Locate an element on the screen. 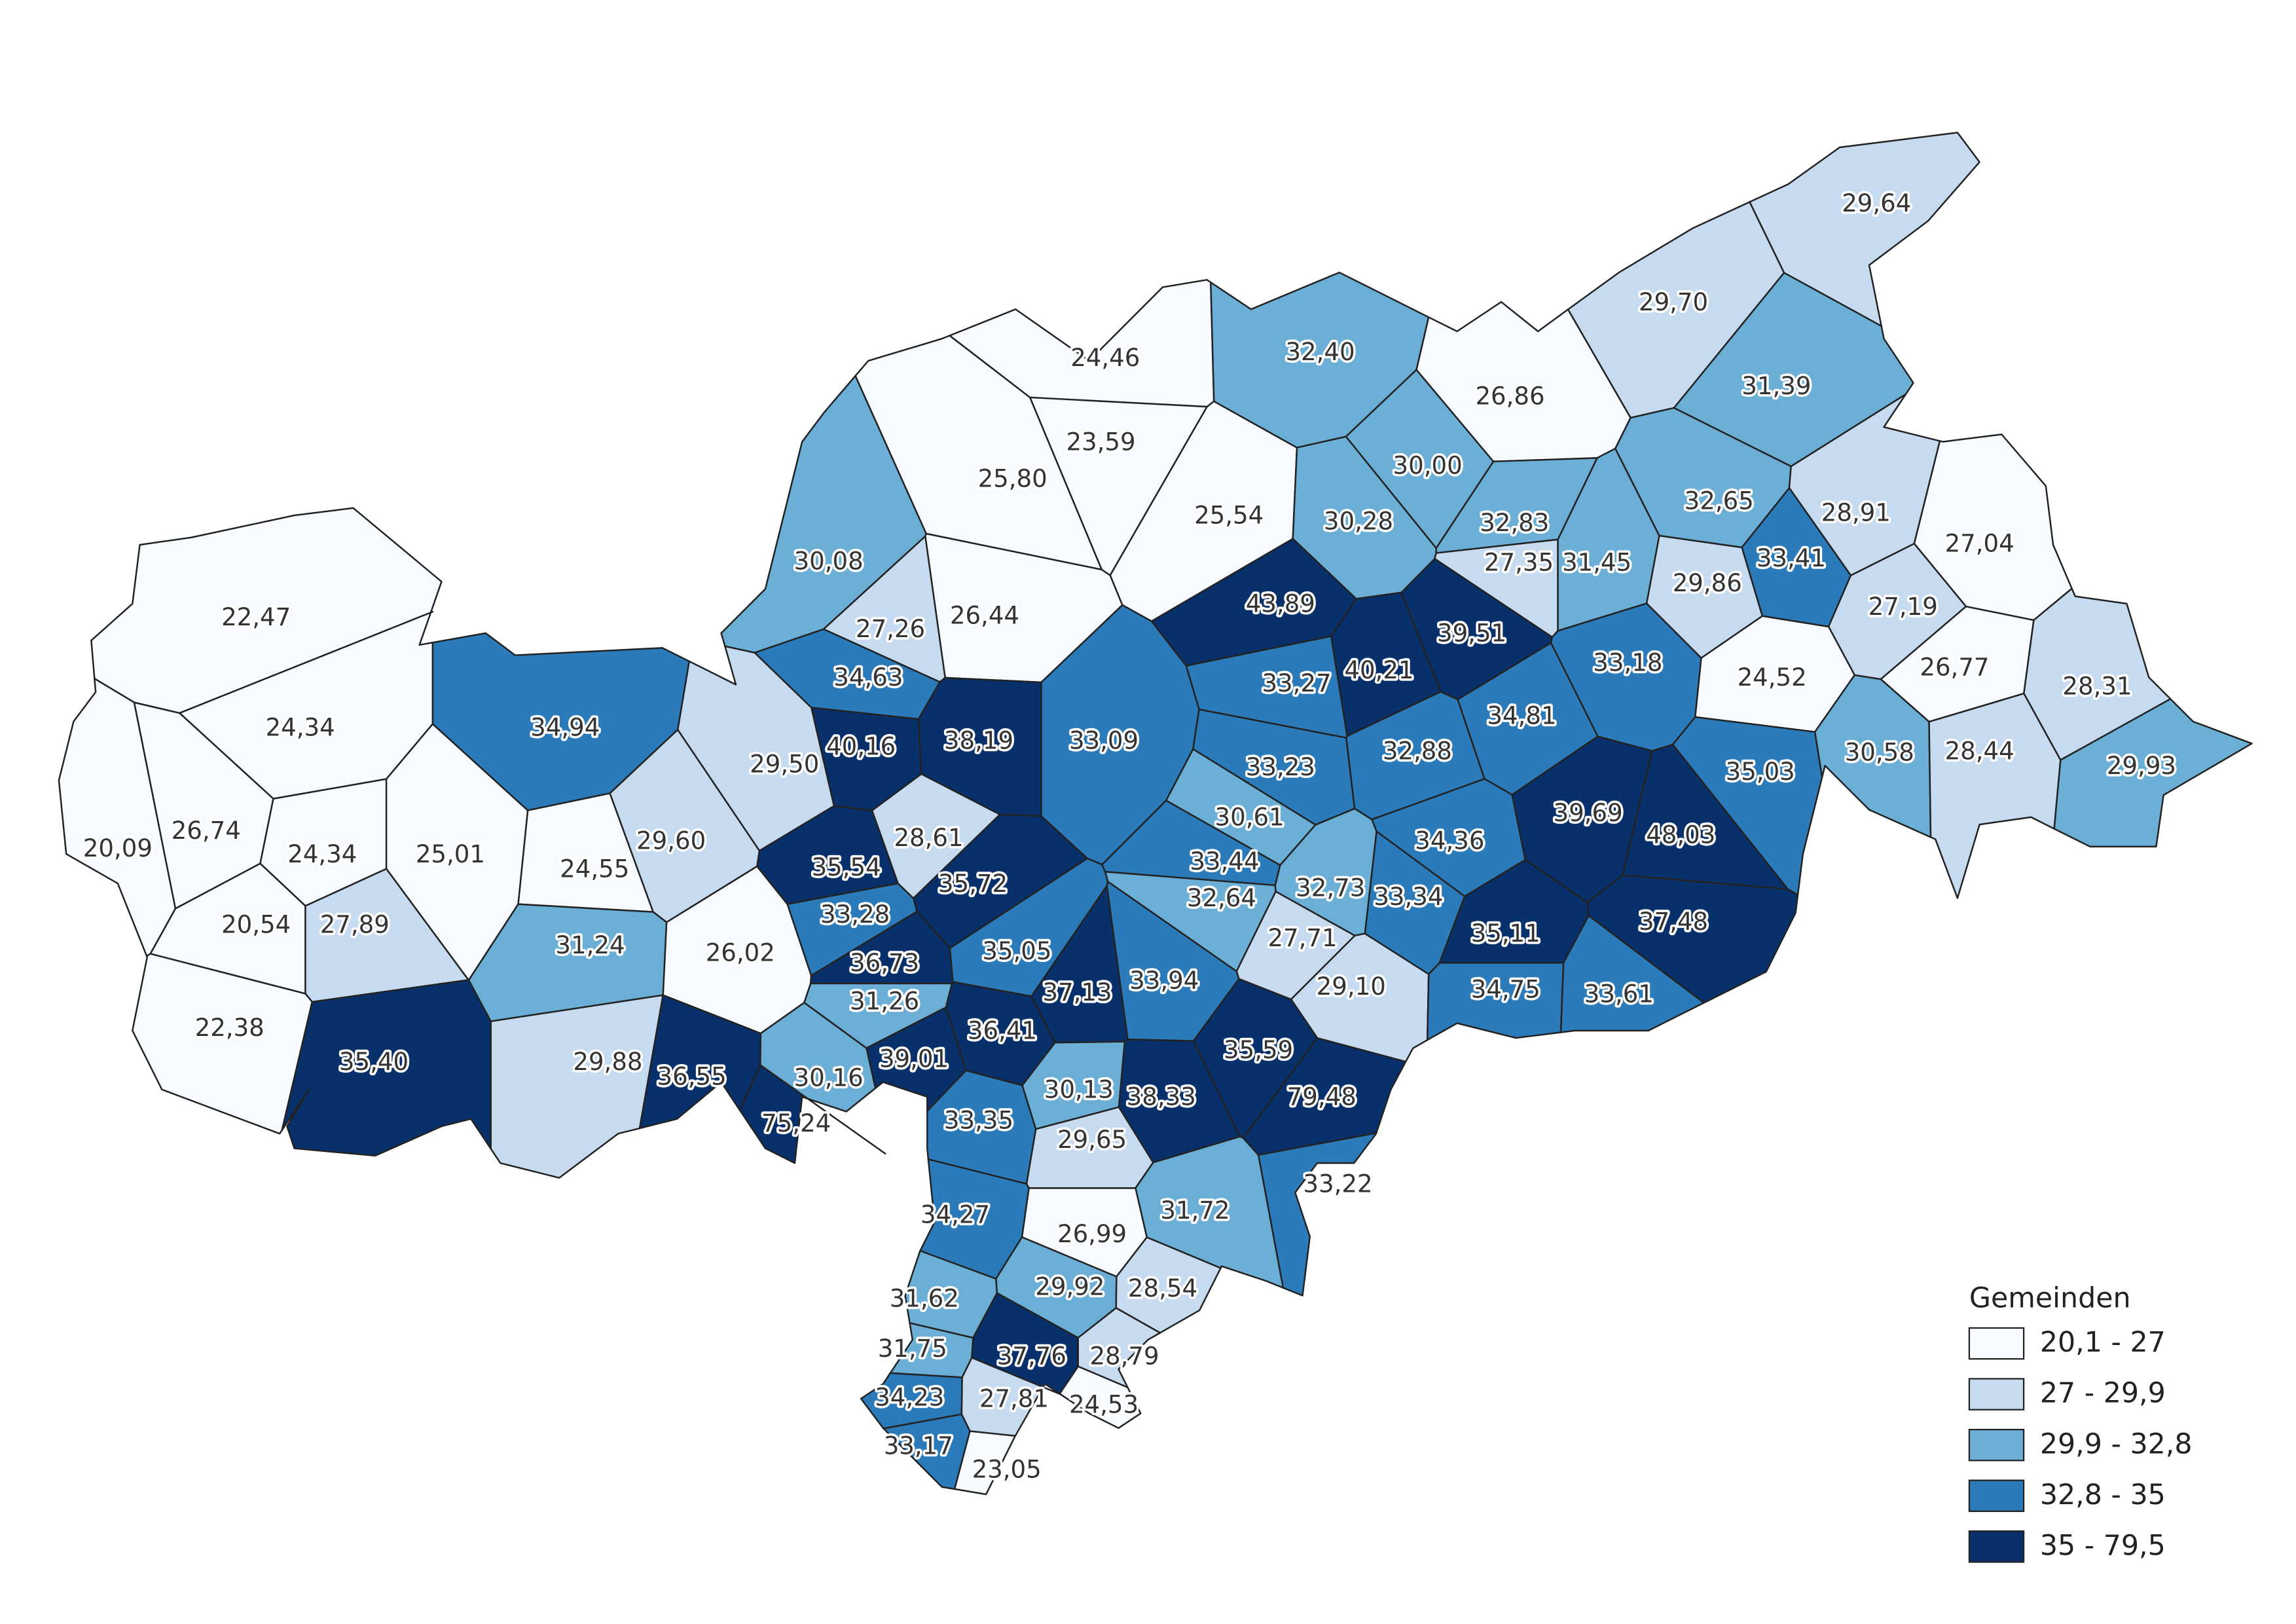 The image size is (2296, 1624). legend-label: 20,1 - 27 is located at coordinates (2103, 1342).